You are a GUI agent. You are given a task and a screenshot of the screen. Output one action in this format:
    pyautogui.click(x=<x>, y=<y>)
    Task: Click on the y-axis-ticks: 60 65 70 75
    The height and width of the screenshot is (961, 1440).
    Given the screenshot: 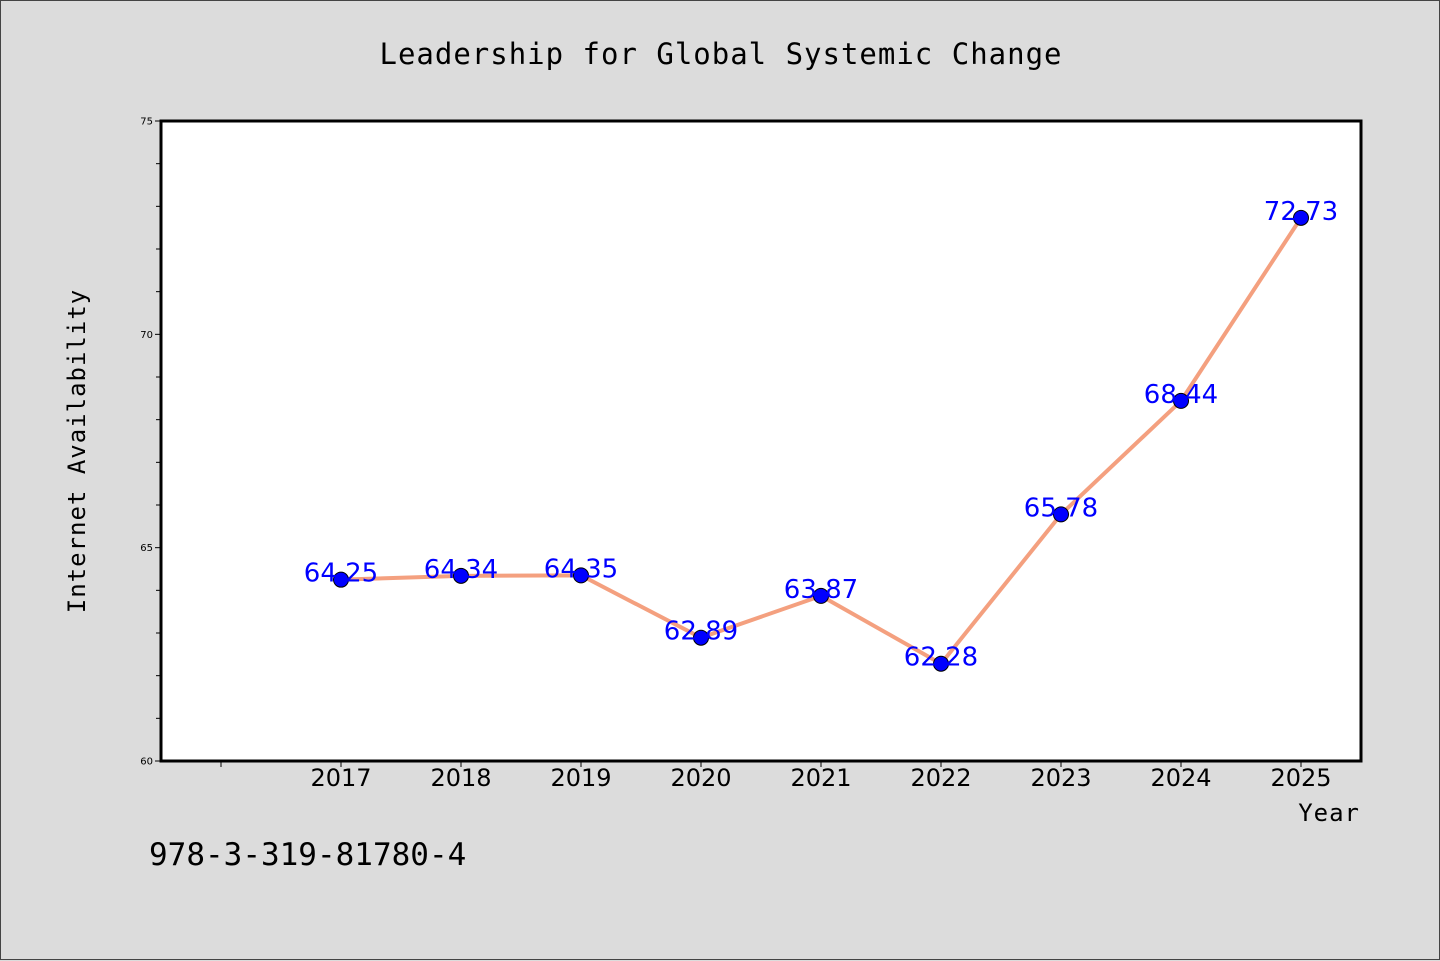 What is the action you would take?
    pyautogui.click(x=150, y=442)
    